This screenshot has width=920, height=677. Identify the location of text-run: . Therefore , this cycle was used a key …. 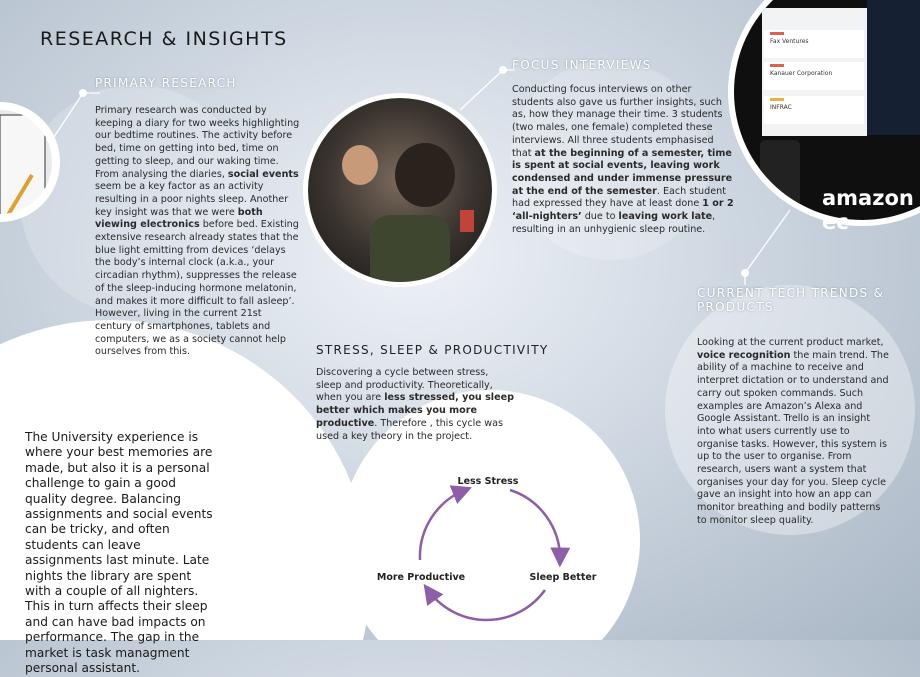
(409, 429).